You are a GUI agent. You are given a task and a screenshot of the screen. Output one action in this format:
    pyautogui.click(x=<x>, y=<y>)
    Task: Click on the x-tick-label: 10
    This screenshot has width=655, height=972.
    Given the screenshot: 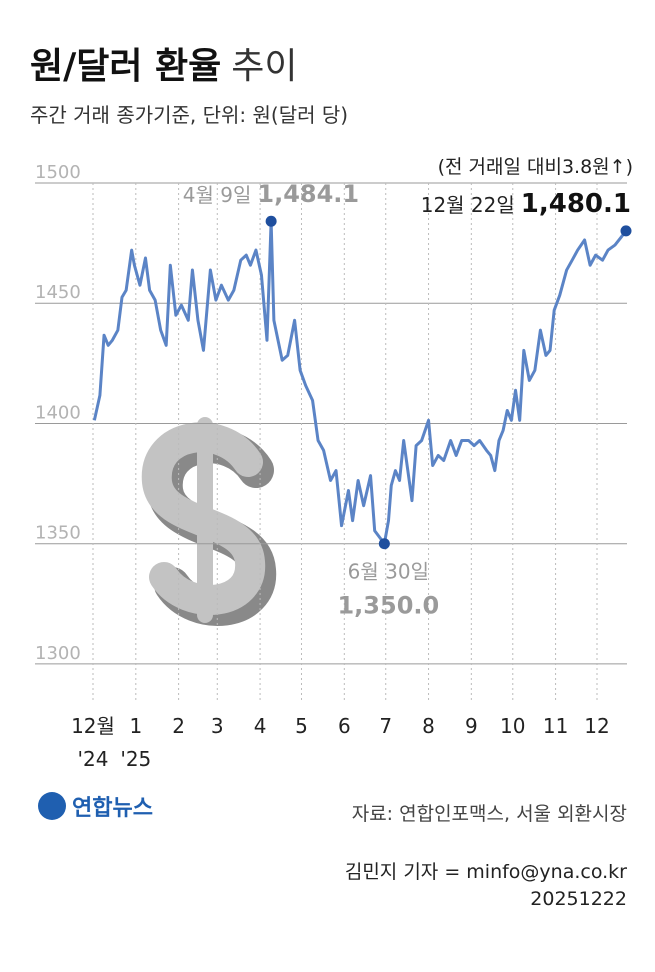 What is the action you would take?
    pyautogui.click(x=512, y=726)
    